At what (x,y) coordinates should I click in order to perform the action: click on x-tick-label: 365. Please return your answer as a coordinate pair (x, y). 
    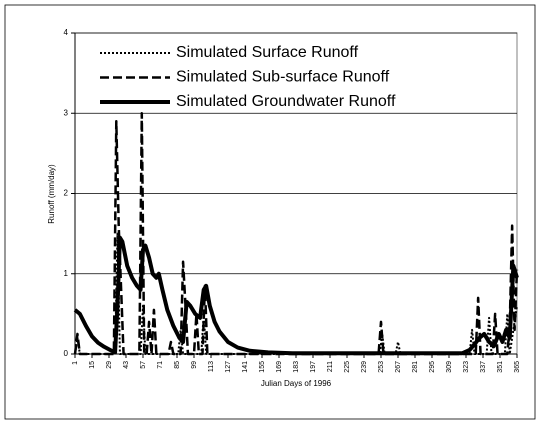
    Looking at the image, I should click on (517, 367).